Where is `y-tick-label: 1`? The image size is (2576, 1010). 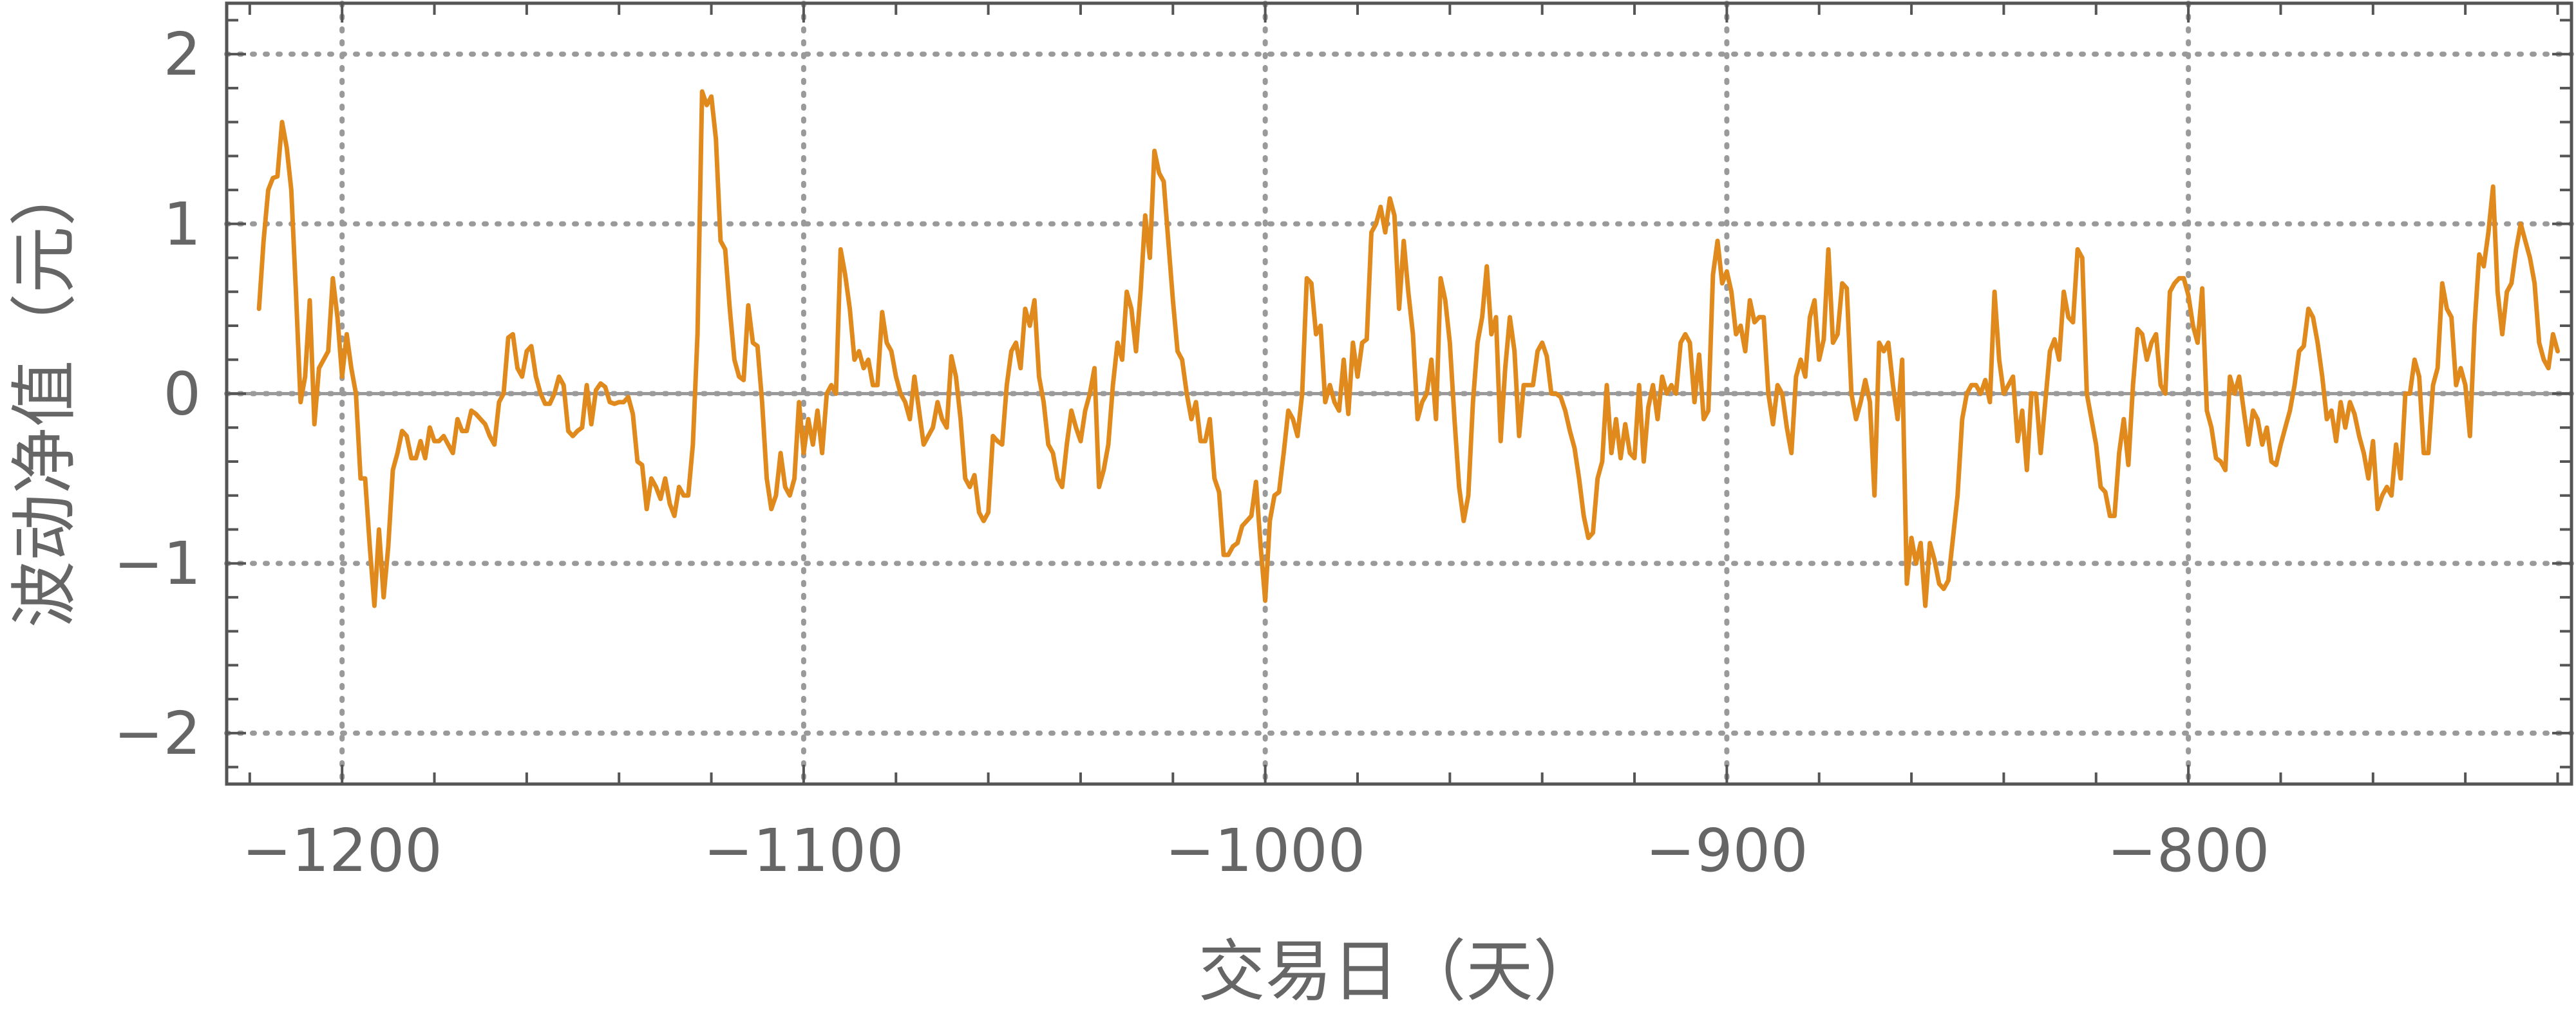
y-tick-label: 1 is located at coordinates (182, 224).